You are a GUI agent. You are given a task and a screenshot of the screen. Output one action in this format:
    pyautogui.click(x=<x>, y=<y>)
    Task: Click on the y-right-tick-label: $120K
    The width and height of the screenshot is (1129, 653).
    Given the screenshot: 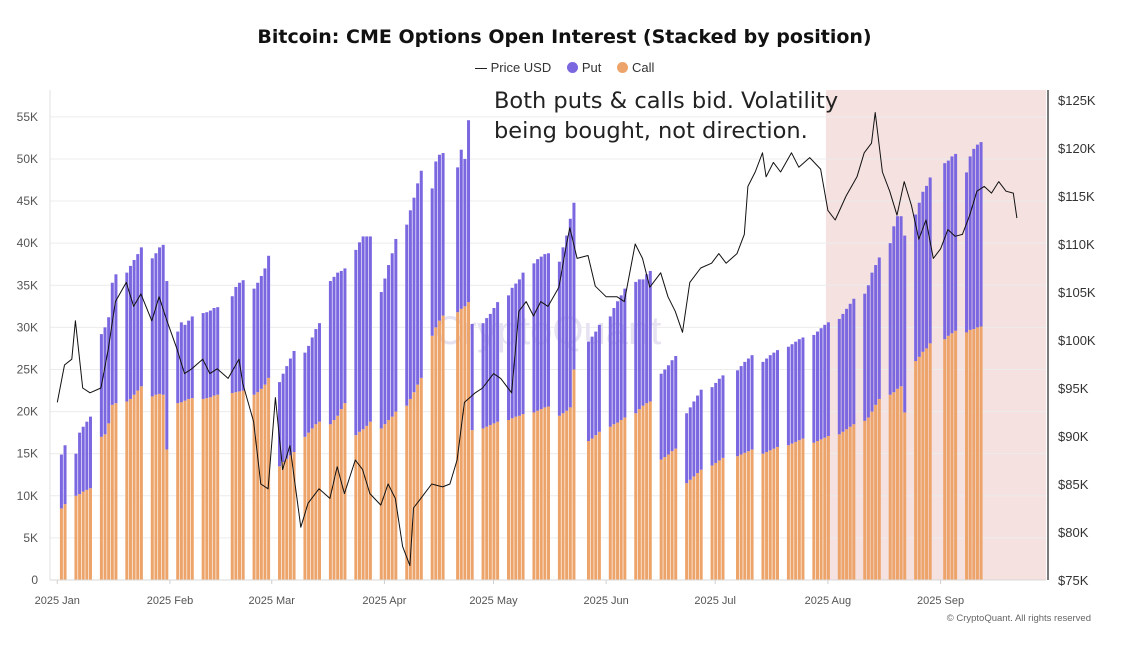 What is the action you would take?
    pyautogui.click(x=1077, y=148)
    